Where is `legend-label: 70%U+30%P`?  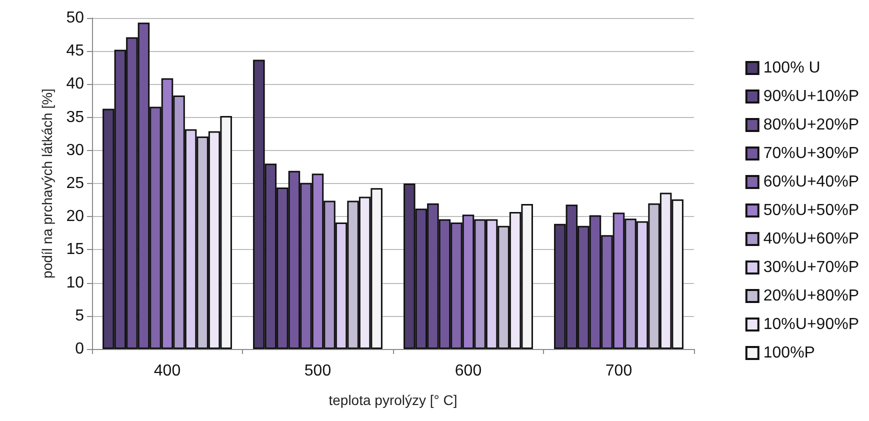
legend-label: 70%U+30%P is located at coordinates (811, 153).